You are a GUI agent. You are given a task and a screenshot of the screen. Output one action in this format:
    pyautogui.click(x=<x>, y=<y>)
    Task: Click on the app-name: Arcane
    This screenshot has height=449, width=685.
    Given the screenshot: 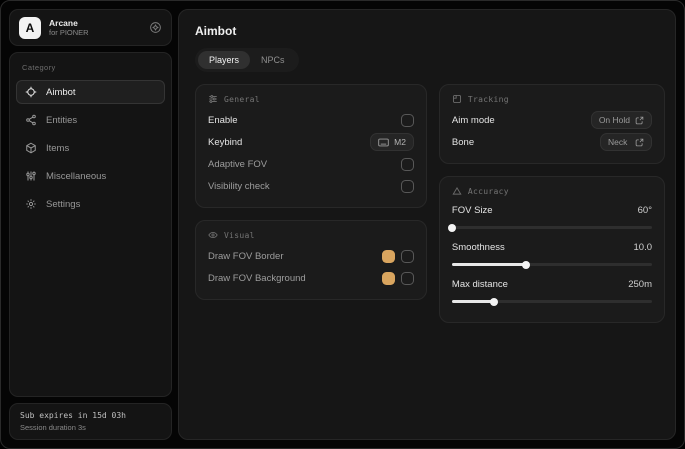 What is the action you would take?
    pyautogui.click(x=63, y=22)
    